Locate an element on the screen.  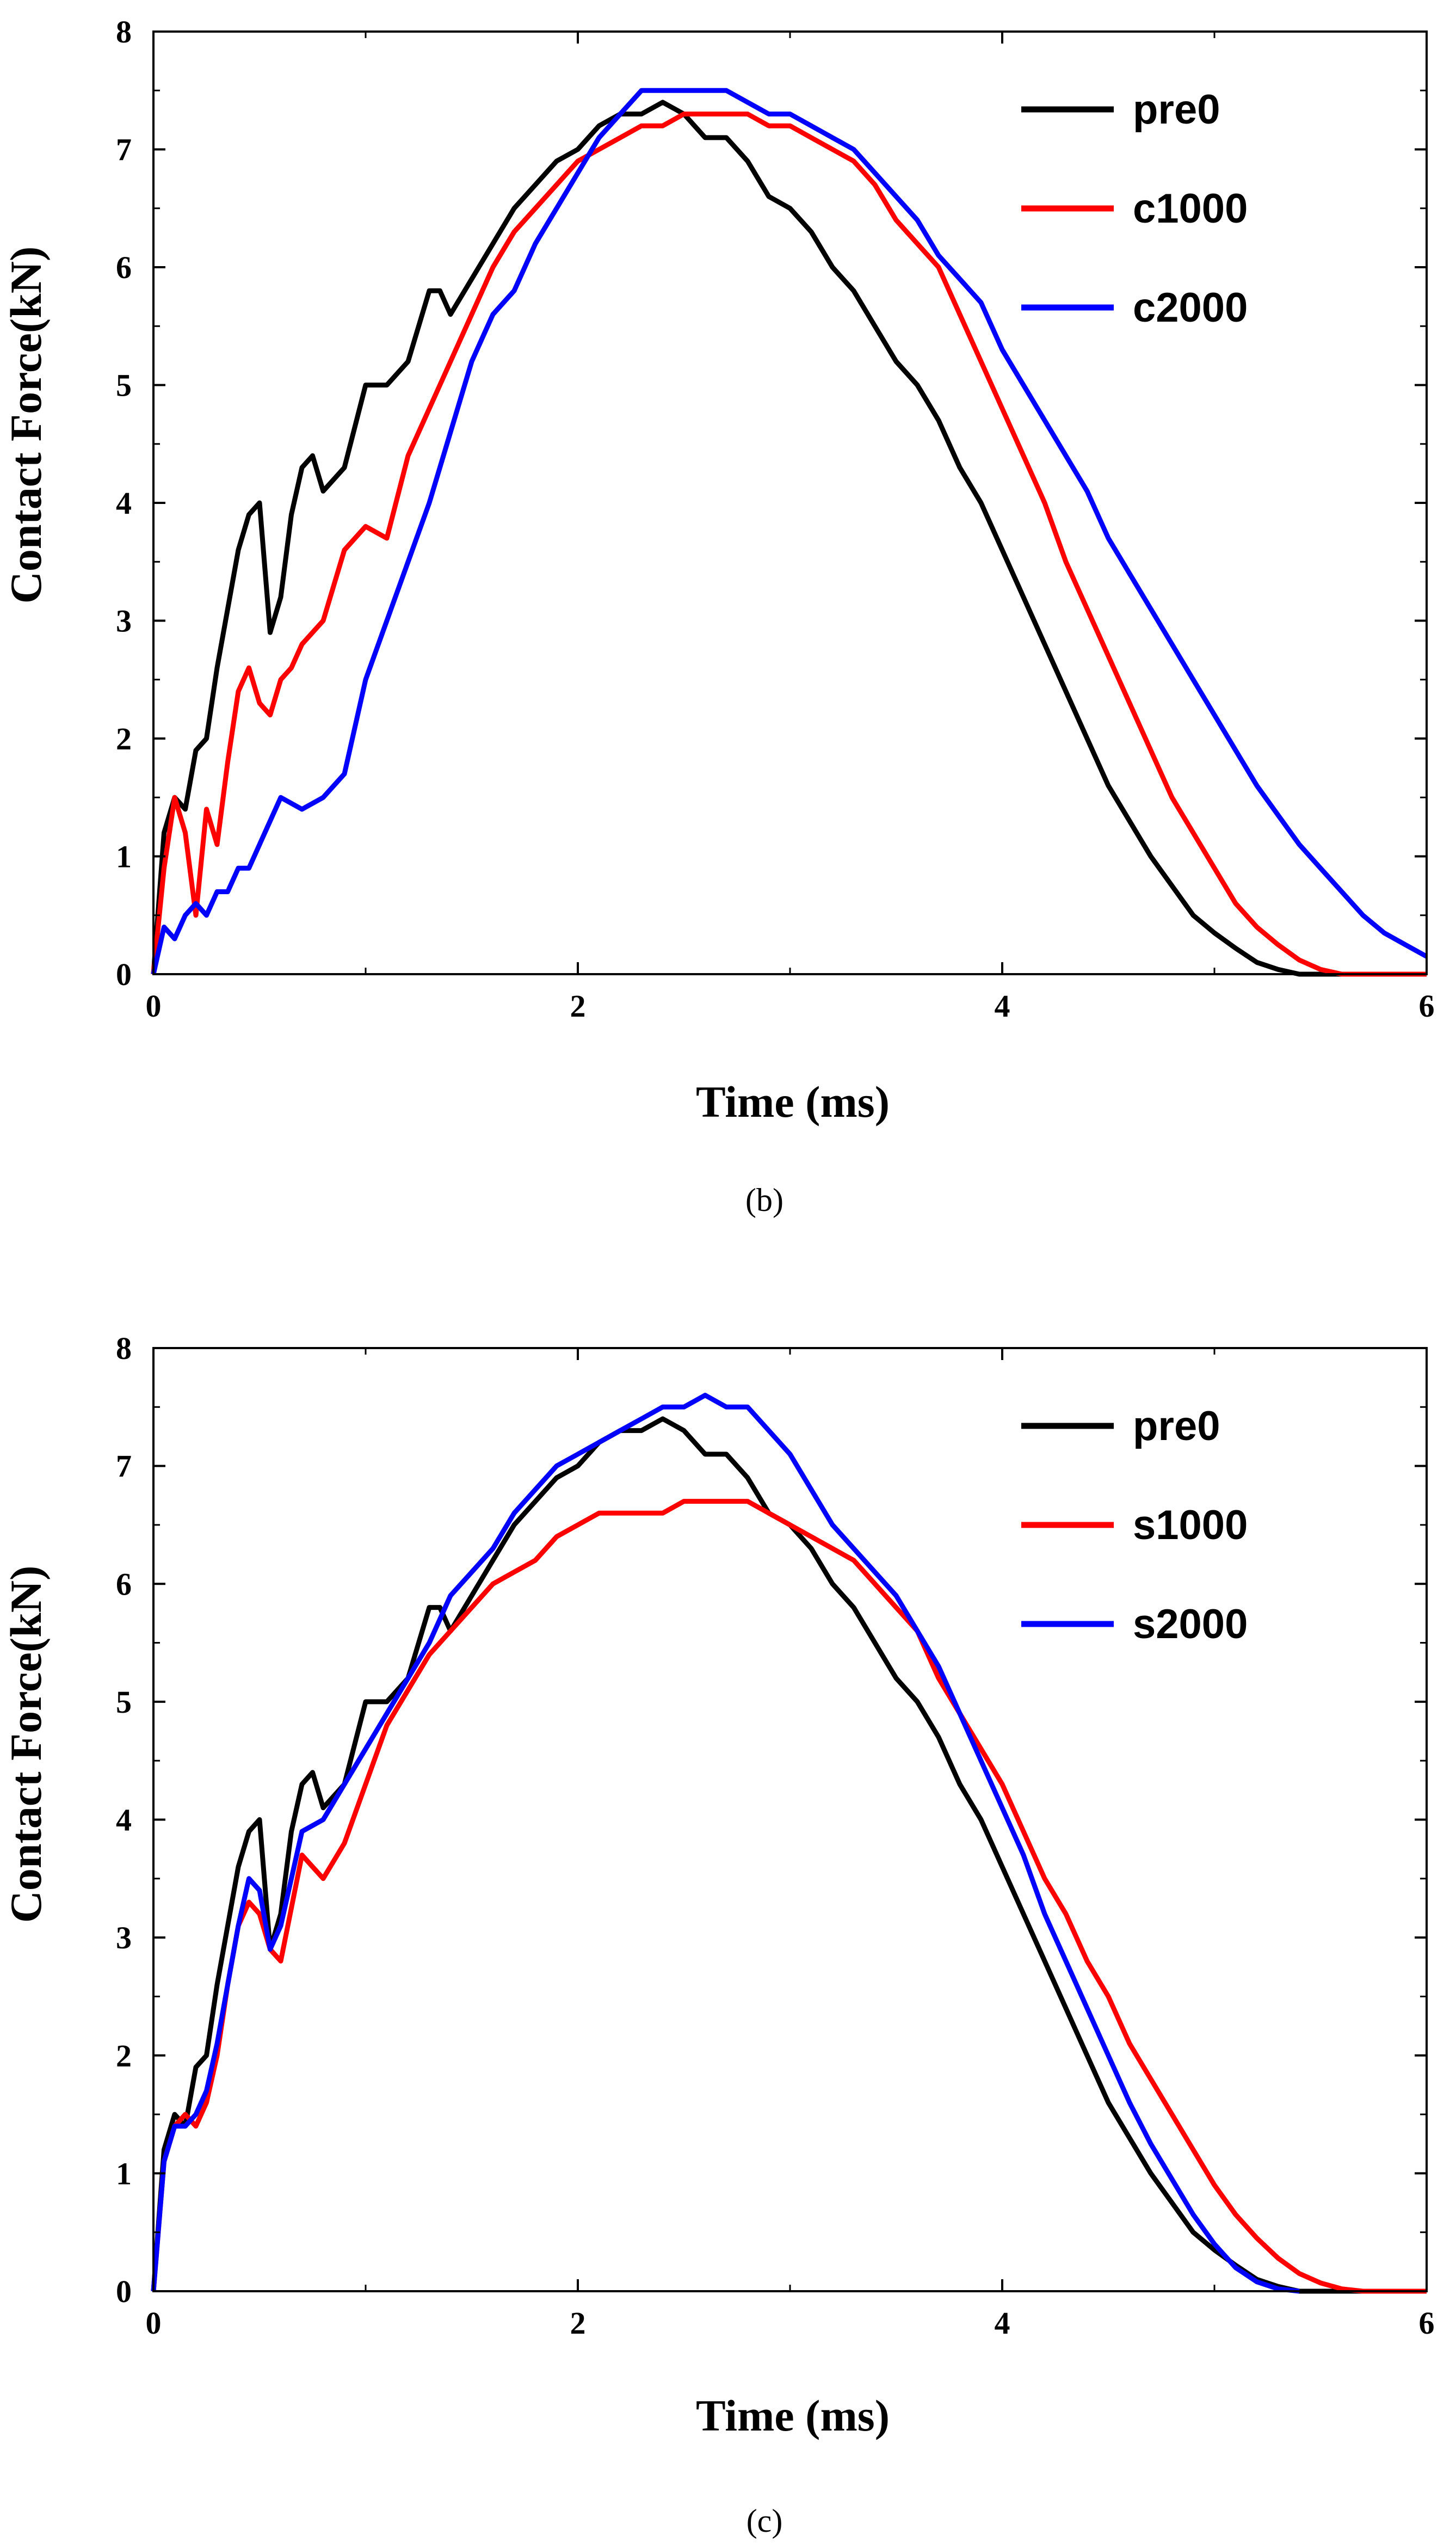
legend-label-s2000: s2000 is located at coordinates (1190, 1624).